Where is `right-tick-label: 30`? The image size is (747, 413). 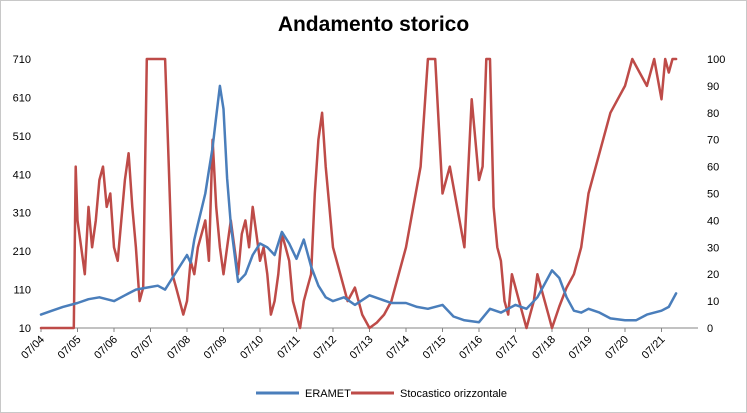
right-tick-label: 30 is located at coordinates (713, 248).